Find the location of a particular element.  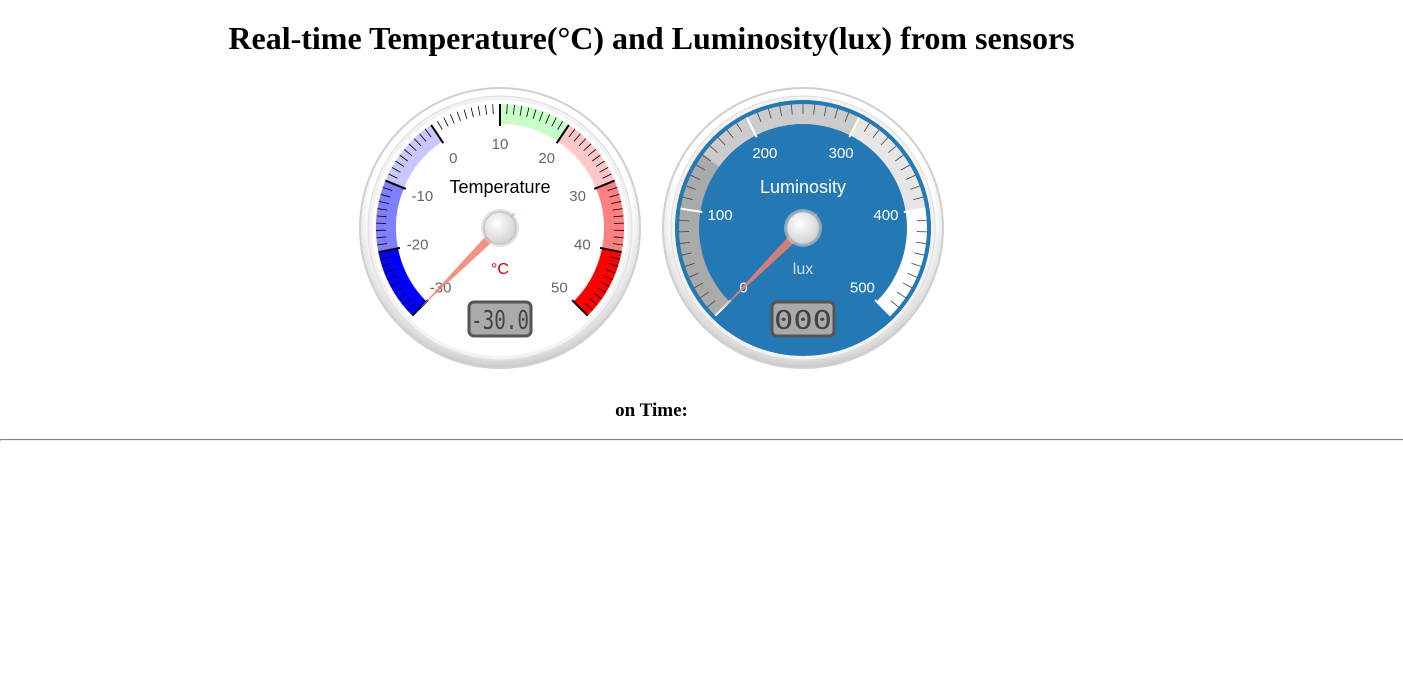

gauge-tick-label: 30 is located at coordinates (577, 196).